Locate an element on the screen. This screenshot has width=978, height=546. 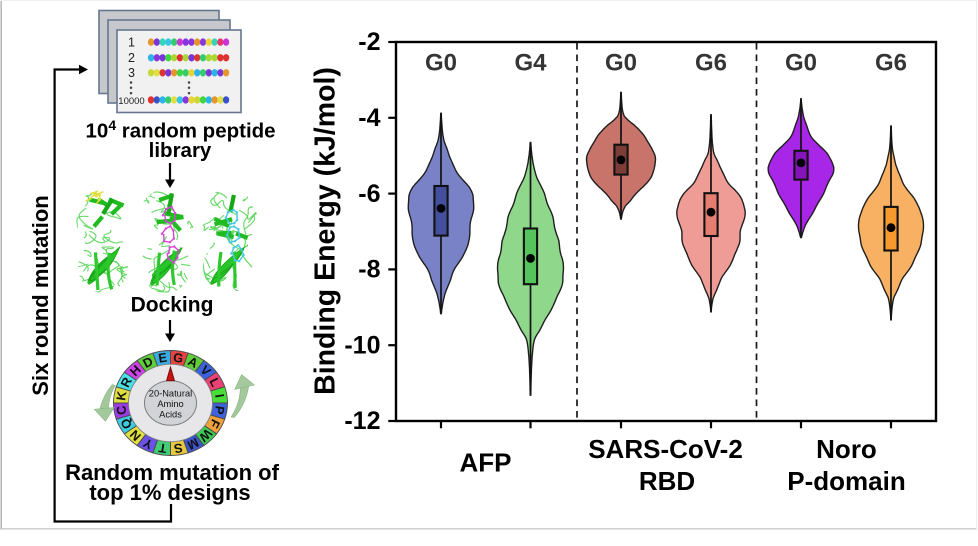
svg-text: library is located at coordinates (180, 150).